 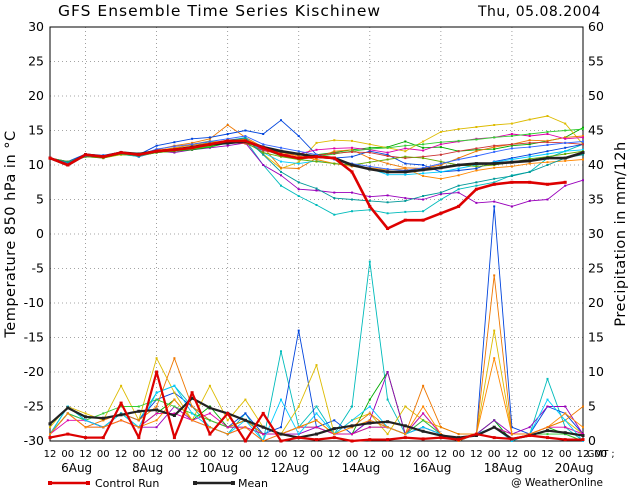 I want to click on y2-tick-label: 25, so click(x=596, y=268).